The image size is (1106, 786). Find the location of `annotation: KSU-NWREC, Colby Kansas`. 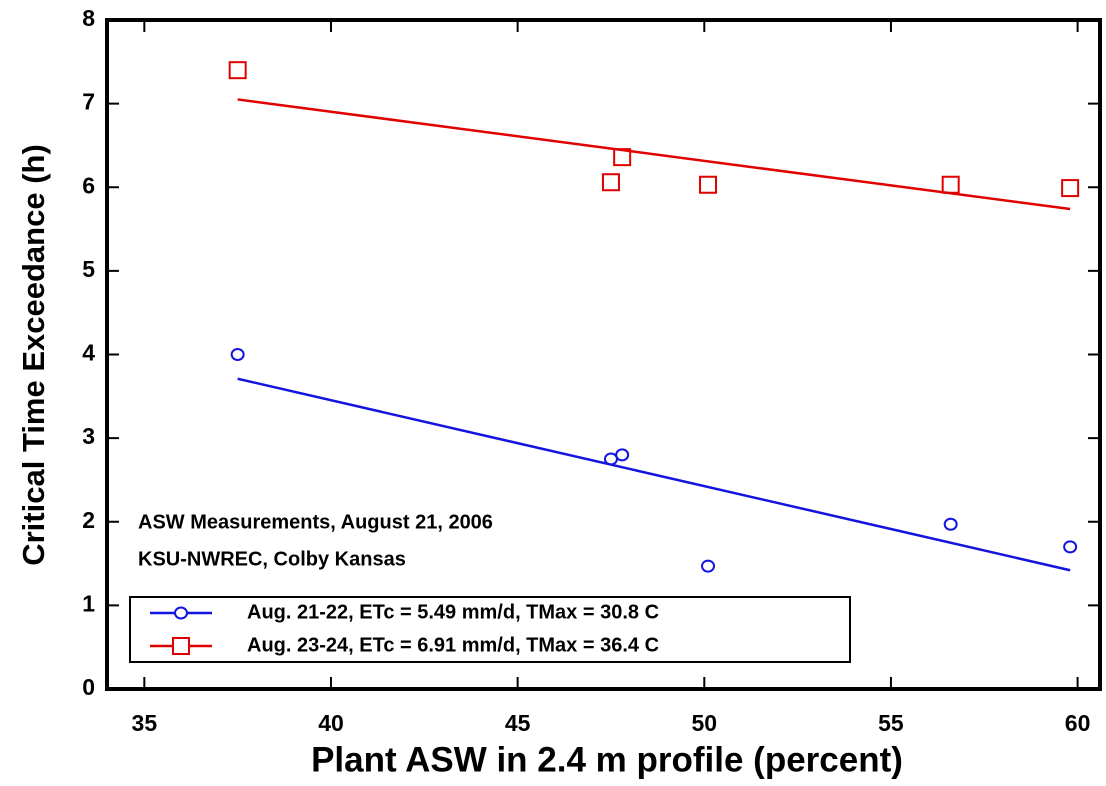

annotation: KSU-NWREC, Colby Kansas is located at coordinates (272, 559).